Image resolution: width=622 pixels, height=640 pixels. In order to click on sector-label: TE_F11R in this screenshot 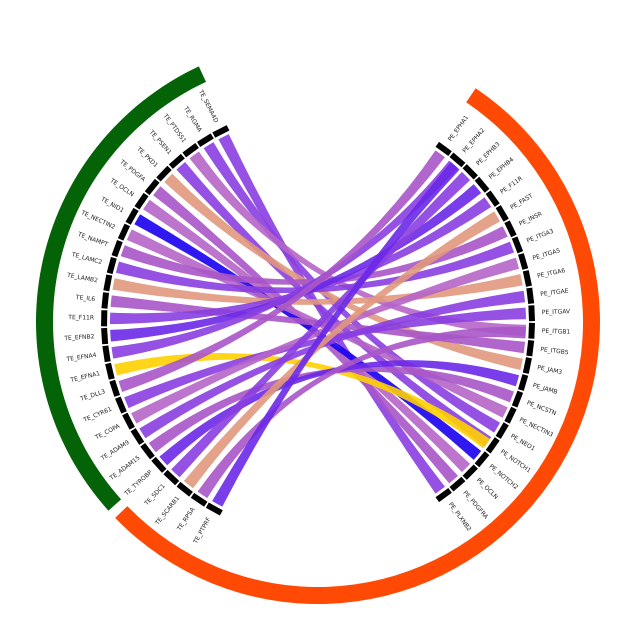, I will do `click(80, 317)`.